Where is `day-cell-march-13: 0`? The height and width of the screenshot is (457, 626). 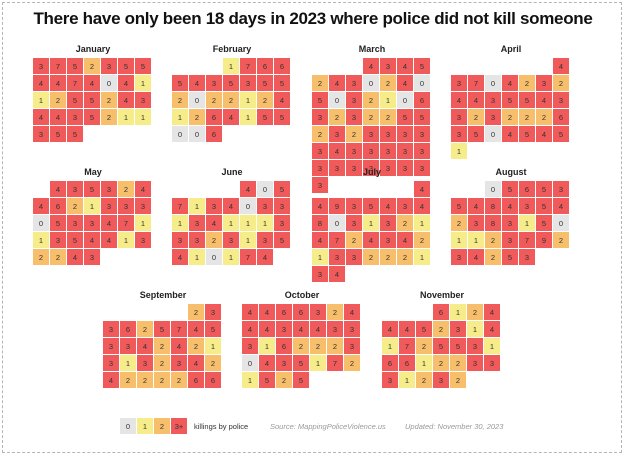
day-cell-march-13: 0 is located at coordinates (337, 100).